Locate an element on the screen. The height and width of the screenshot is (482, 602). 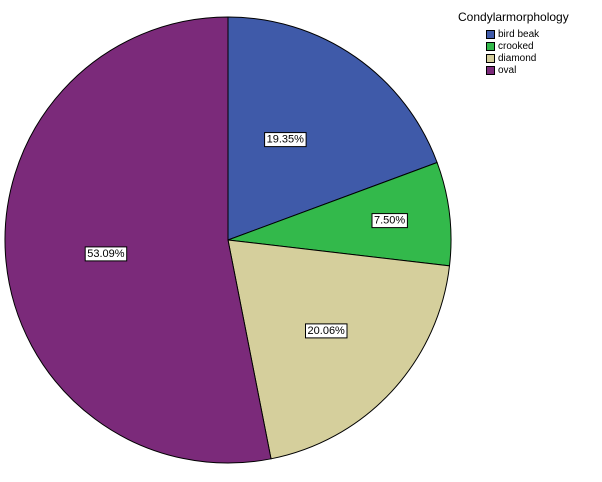
data-label-bird-beak-box is located at coordinates (285, 140).